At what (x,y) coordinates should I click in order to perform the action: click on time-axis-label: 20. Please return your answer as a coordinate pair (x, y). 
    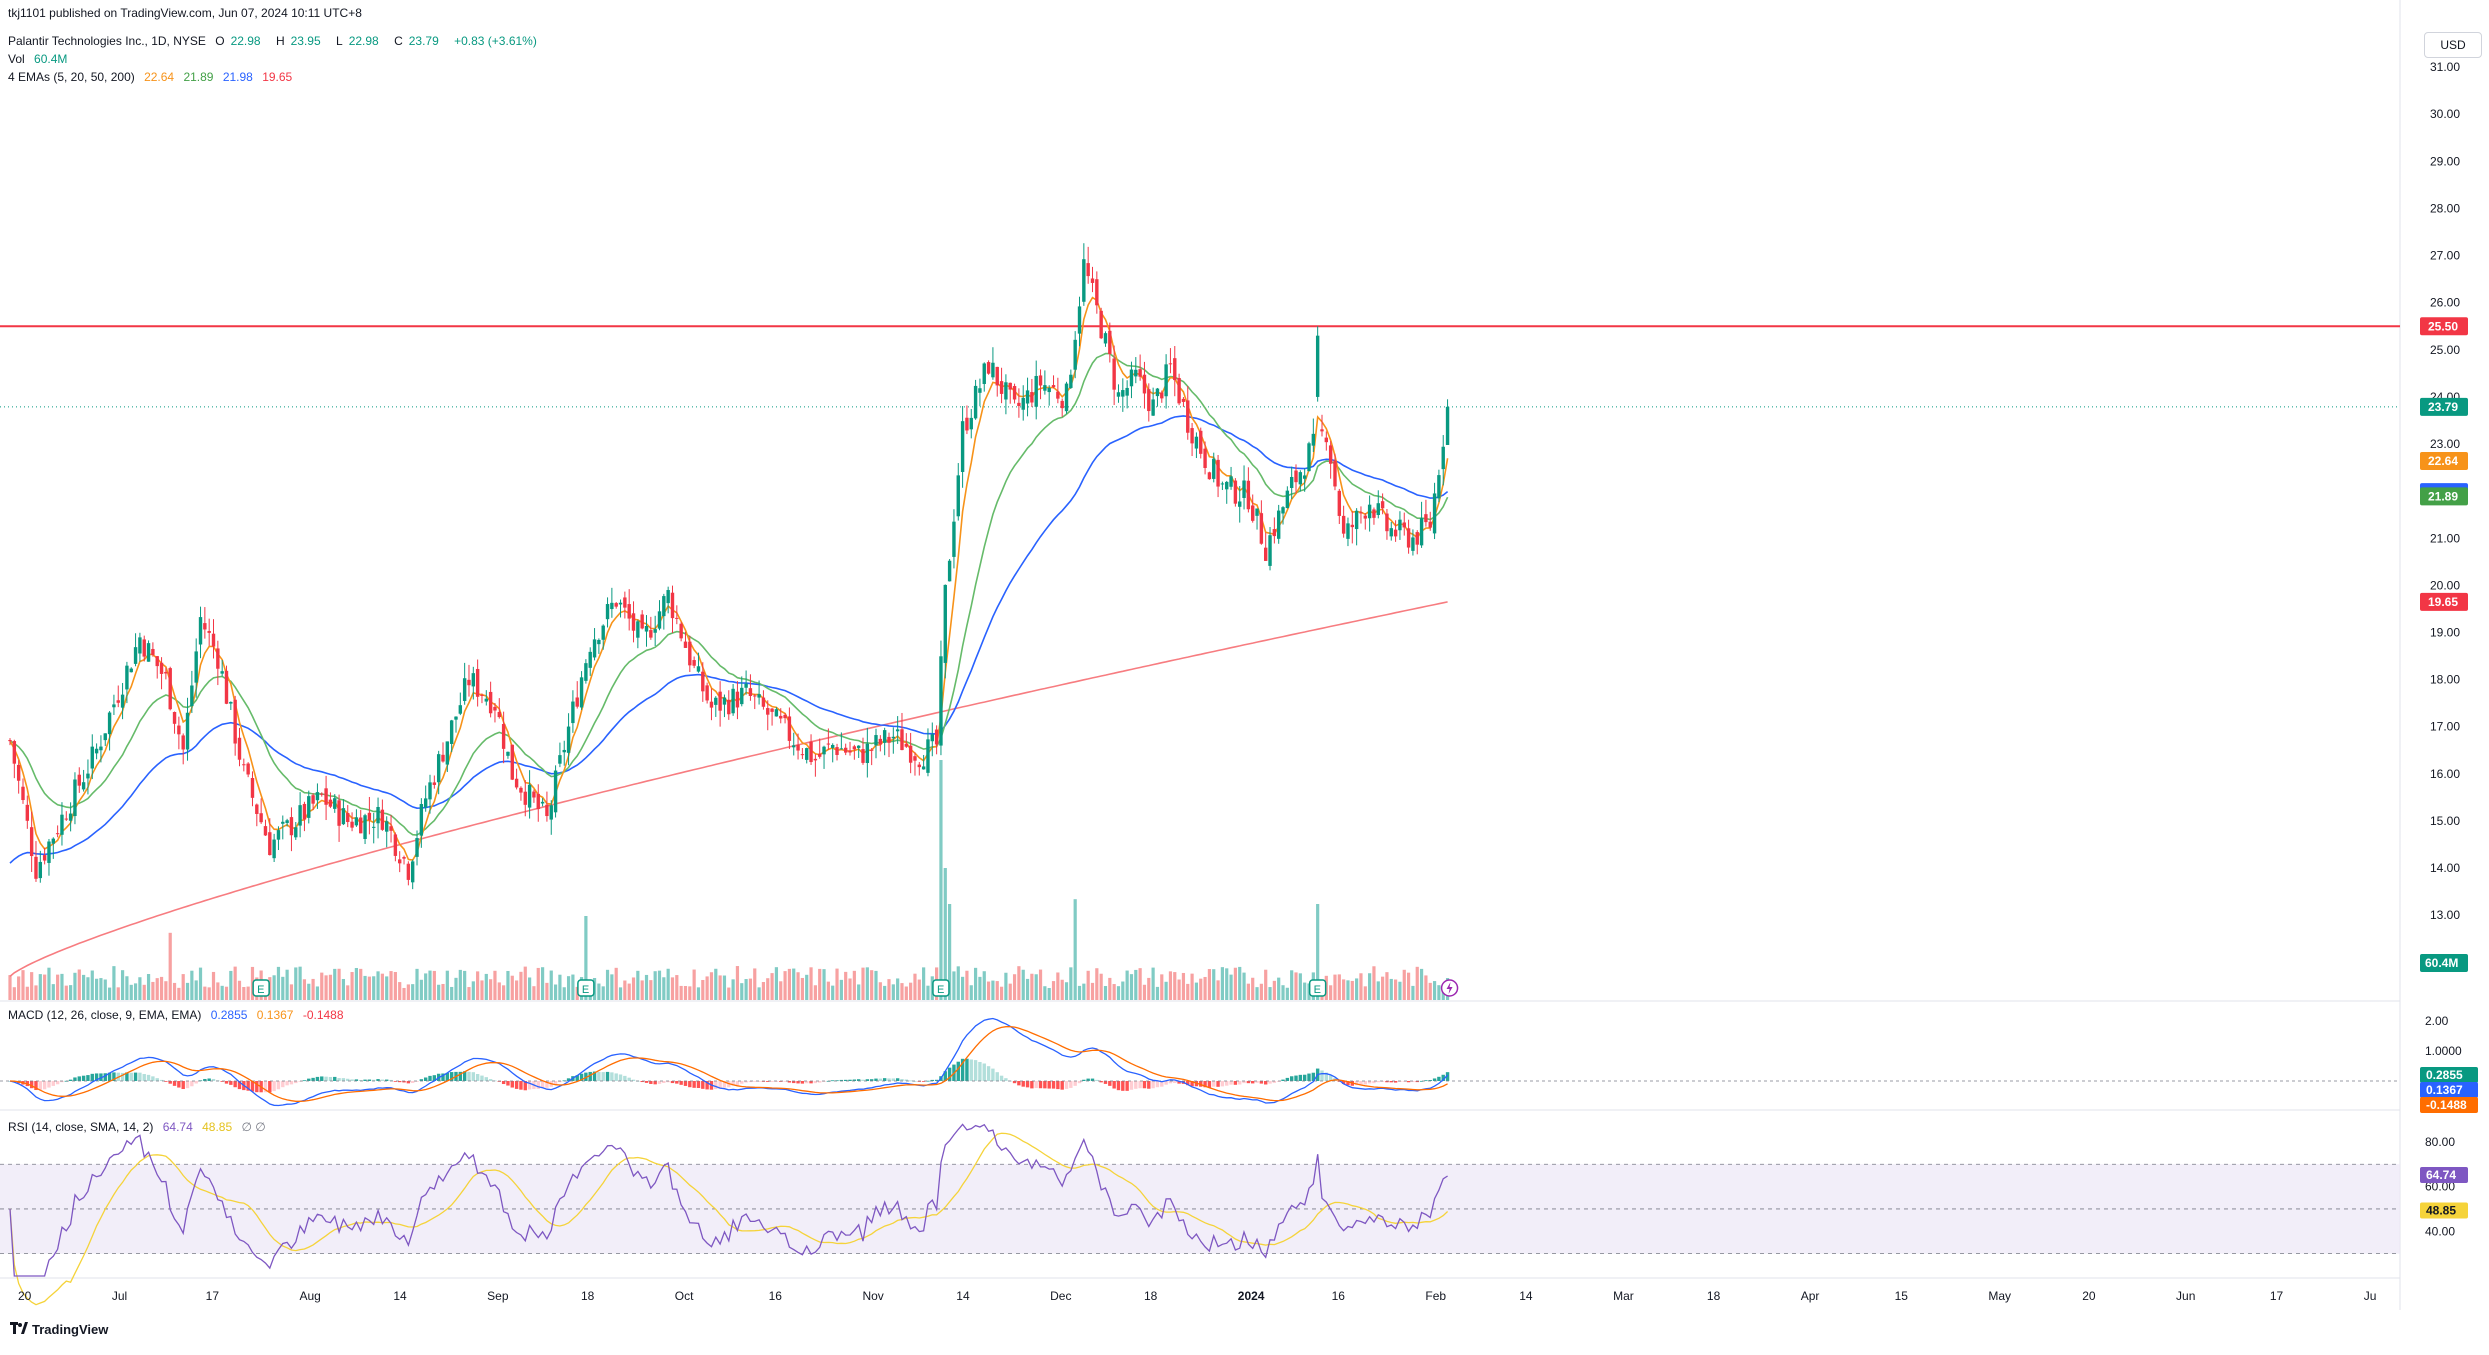
    Looking at the image, I should click on (25, 1296).